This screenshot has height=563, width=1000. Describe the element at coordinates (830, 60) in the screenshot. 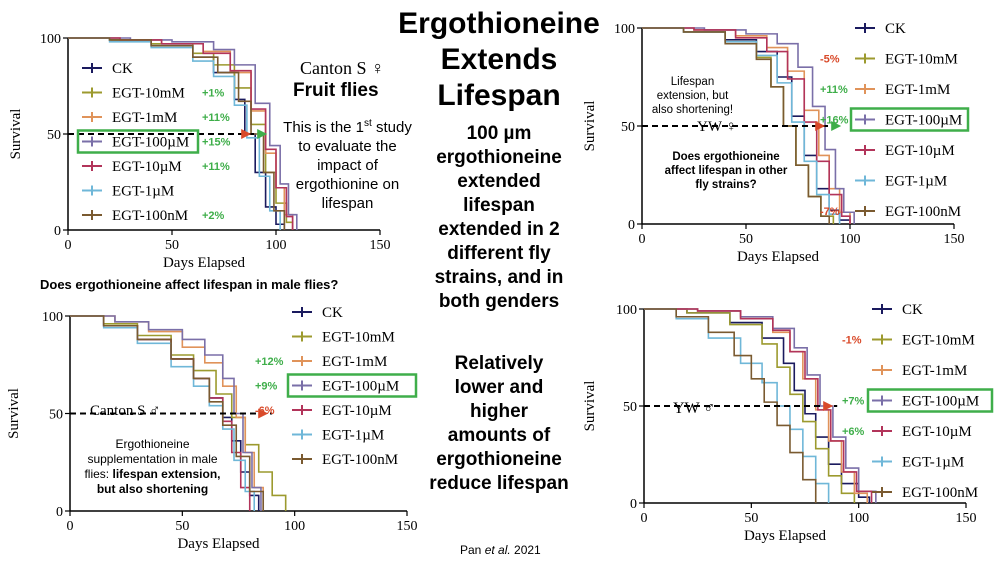

I see `legend-percent-change: -5%` at that location.